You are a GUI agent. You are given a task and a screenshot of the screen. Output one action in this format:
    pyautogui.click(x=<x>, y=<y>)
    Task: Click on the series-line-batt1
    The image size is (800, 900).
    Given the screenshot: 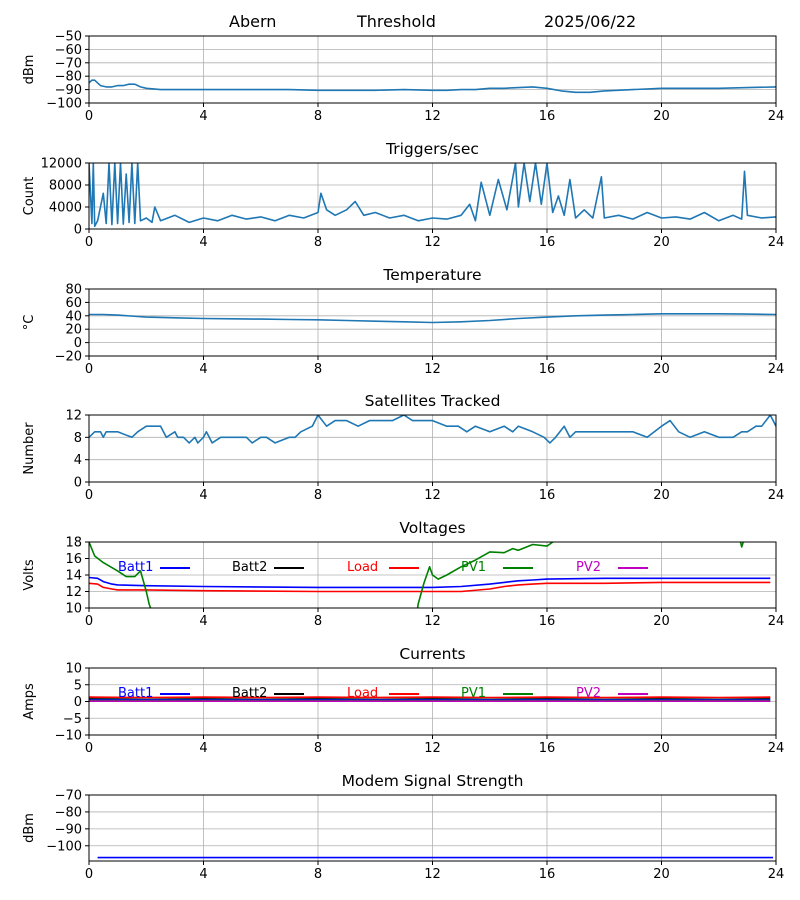 What is the action you would take?
    pyautogui.click(x=430, y=582)
    